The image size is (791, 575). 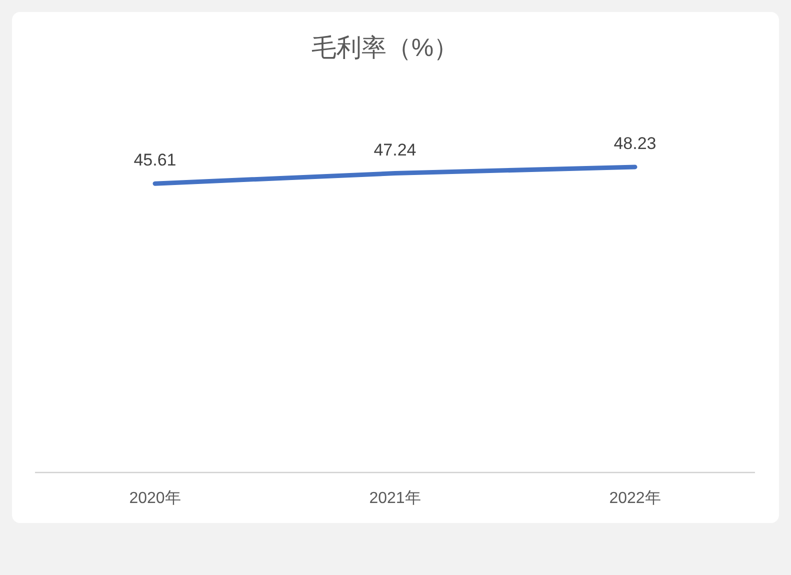 What do you see at coordinates (155, 160) in the screenshot?
I see `data-label: 45.61` at bounding box center [155, 160].